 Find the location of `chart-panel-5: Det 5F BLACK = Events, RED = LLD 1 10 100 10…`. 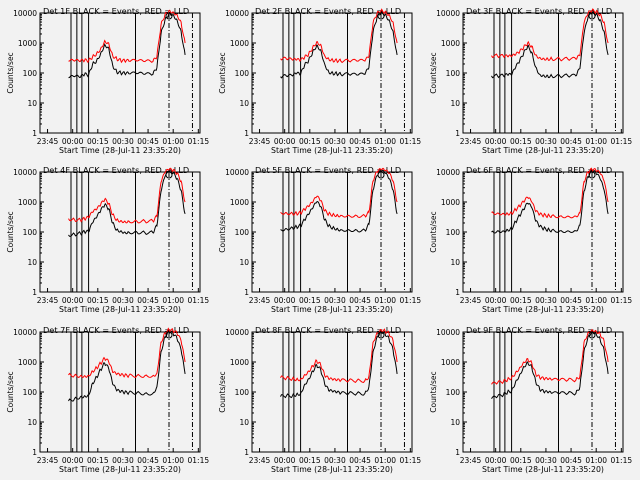

chart-panel-5: Det 5F BLACK = Events, RED = LLD 1 10 100 10… is located at coordinates (319, 239).